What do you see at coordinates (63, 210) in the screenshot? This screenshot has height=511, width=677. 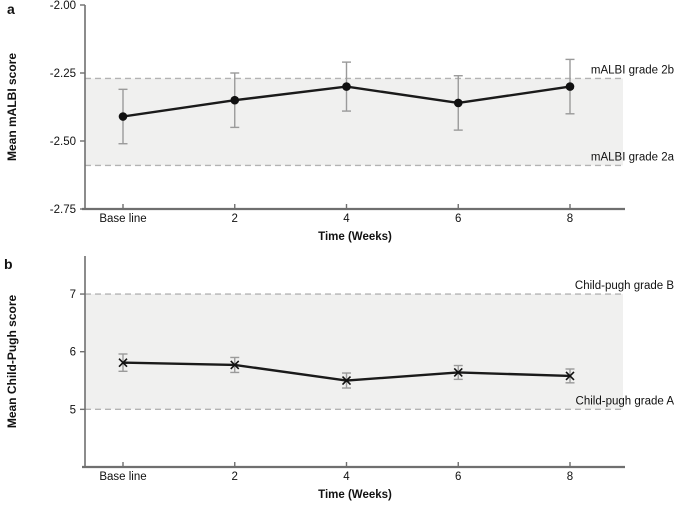 I see `y-tick-label: -2.75` at bounding box center [63, 210].